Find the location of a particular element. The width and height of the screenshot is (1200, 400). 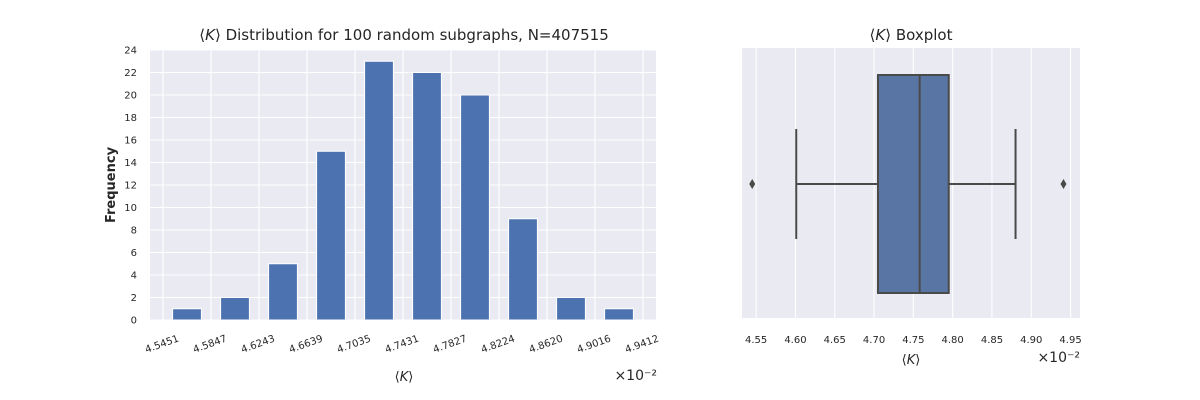

histogram-y-tick-label: 10 is located at coordinates (130, 208).